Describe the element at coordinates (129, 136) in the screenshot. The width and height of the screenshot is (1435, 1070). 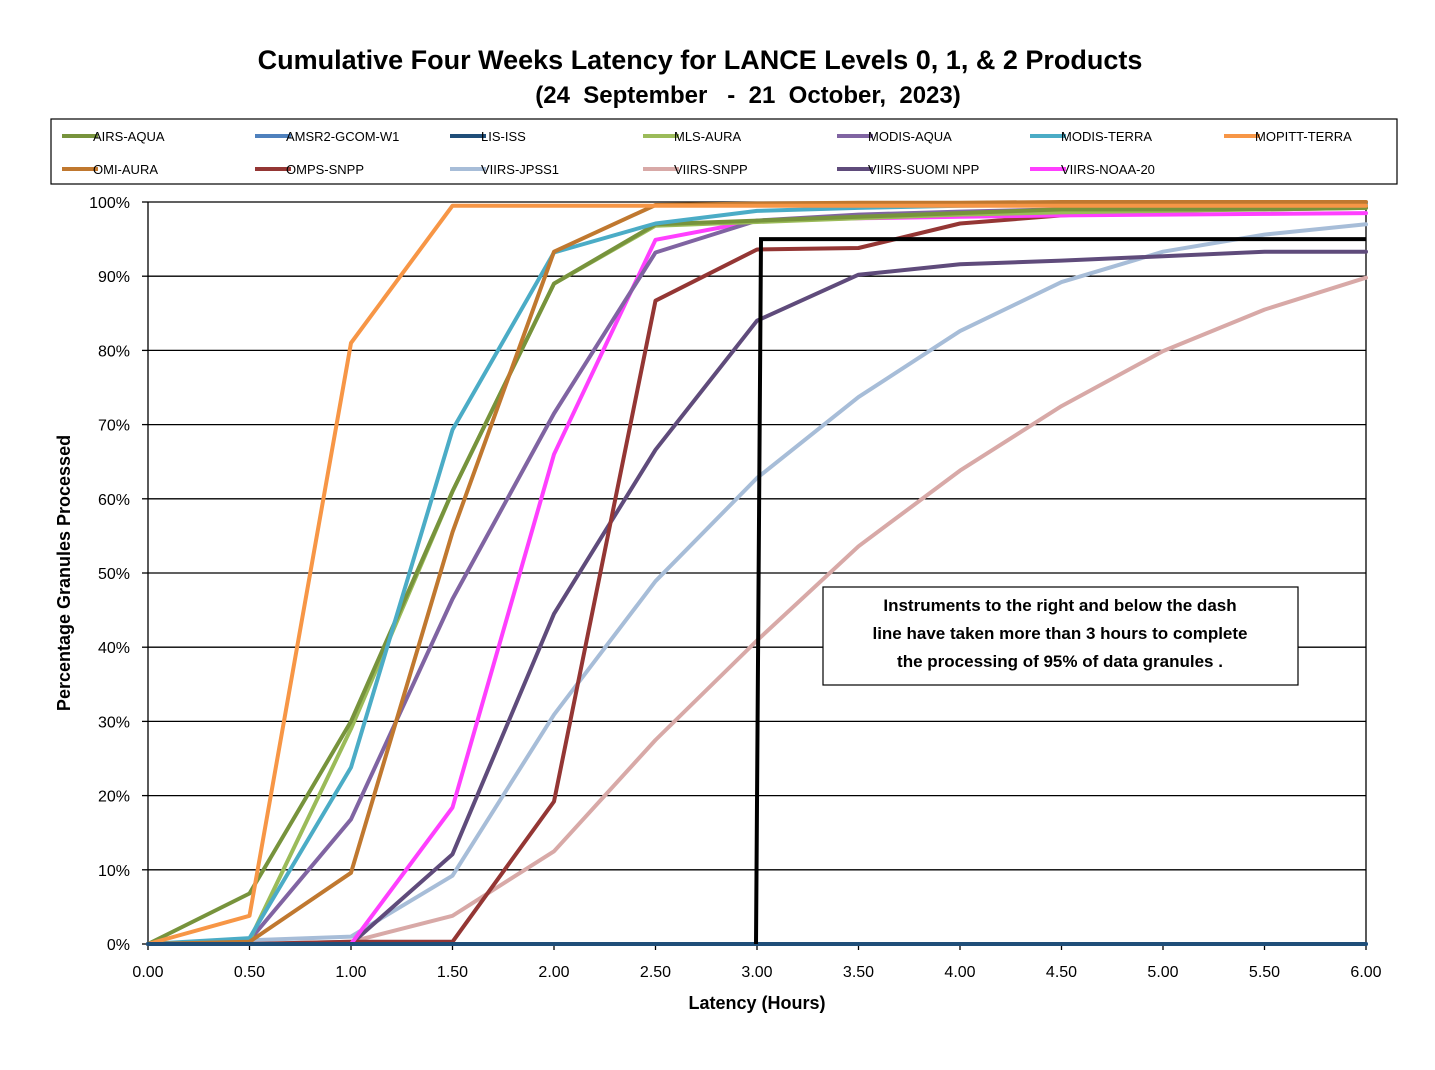
I see `legend-label: AIRS-AQUA` at that location.